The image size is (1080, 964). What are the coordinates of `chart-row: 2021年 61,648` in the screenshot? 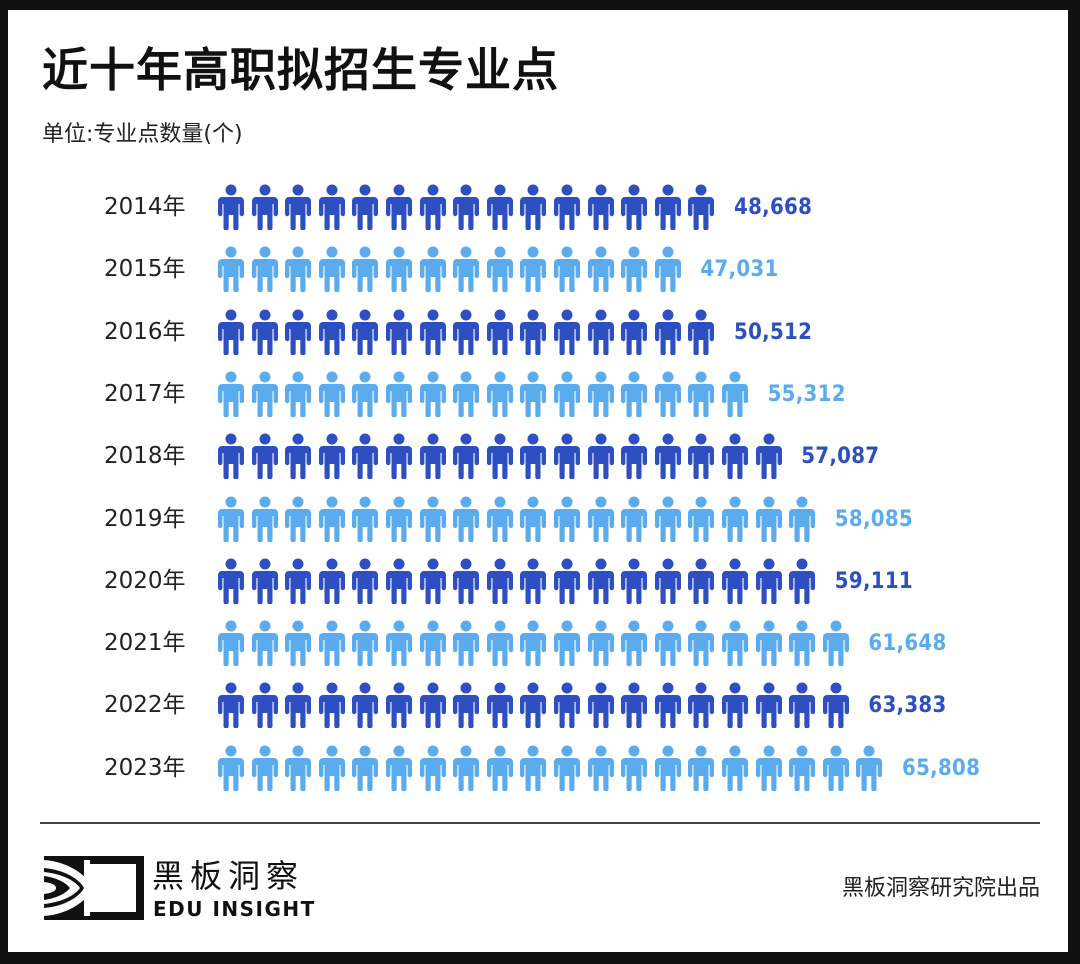 It's located at (538, 645).